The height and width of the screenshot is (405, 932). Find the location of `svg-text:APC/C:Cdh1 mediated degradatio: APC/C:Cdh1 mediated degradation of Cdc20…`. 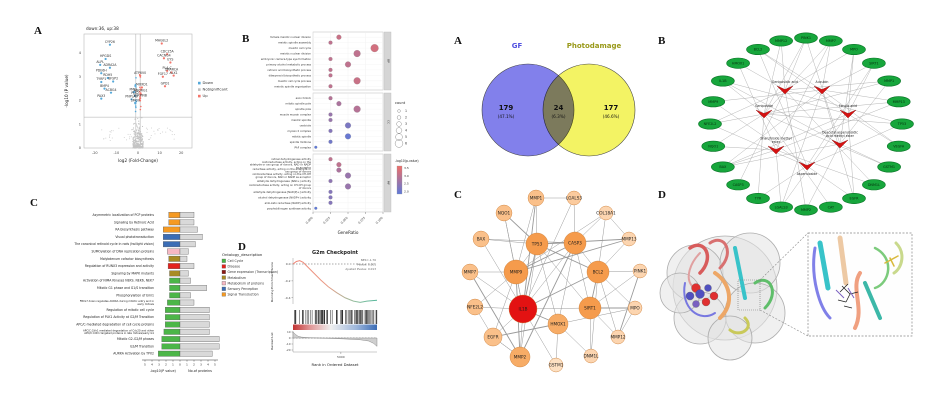

svg-text:APC/C:Cdh1 mediated degradatio: APC/C:Cdh1 mediated degradation of Cdc20… is located at coordinates (119, 330).